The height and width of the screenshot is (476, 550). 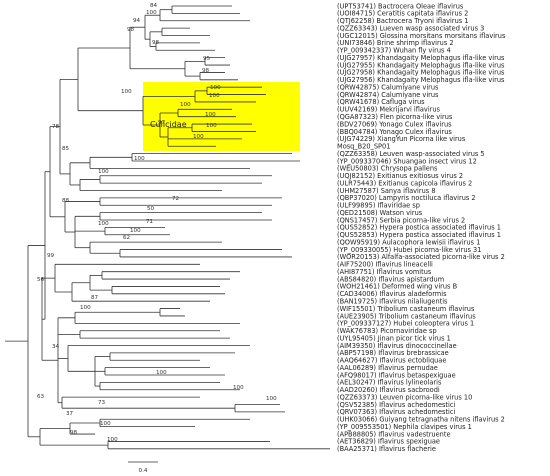 What do you see at coordinates (388, 390) in the screenshot?
I see `leaf-label: (AAD20260) Iflavirus sacbroodi` at bounding box center [388, 390].